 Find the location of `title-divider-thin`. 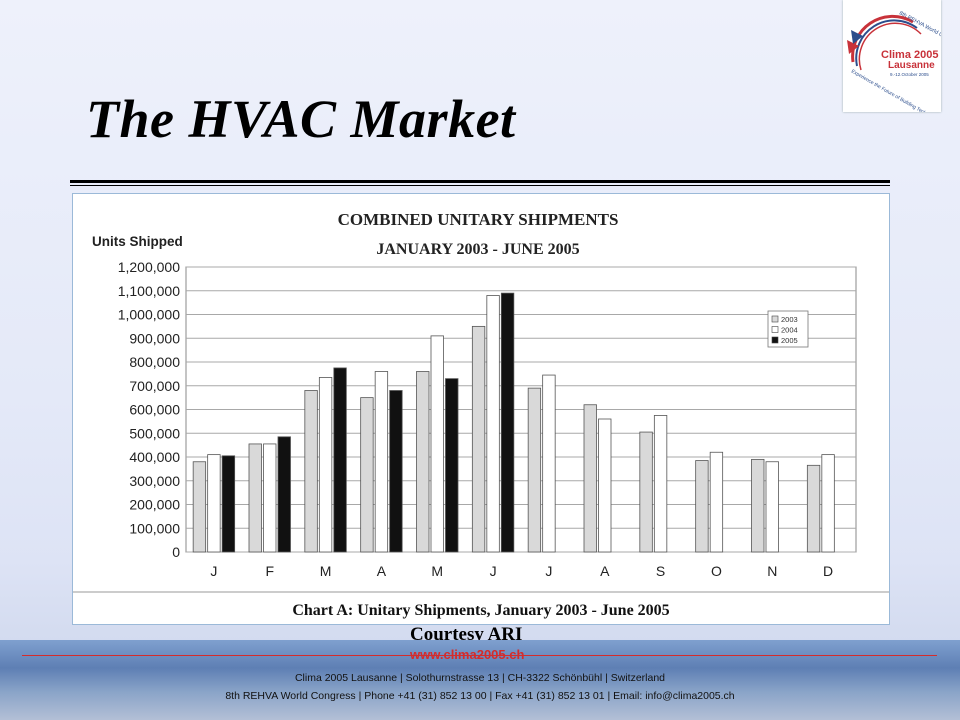

title-divider-thin is located at coordinates (480, 185).